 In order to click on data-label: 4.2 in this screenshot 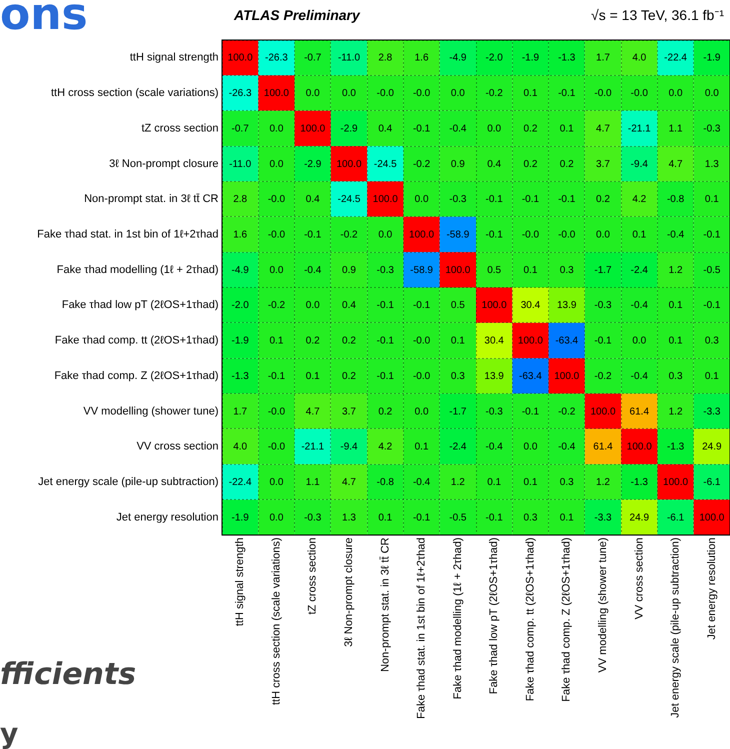, I will do `click(639, 200)`.